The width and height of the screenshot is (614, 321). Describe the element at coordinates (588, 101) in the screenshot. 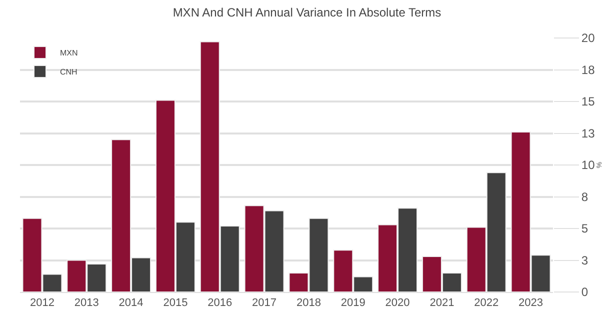

I see `y-tick-label: 15` at that location.